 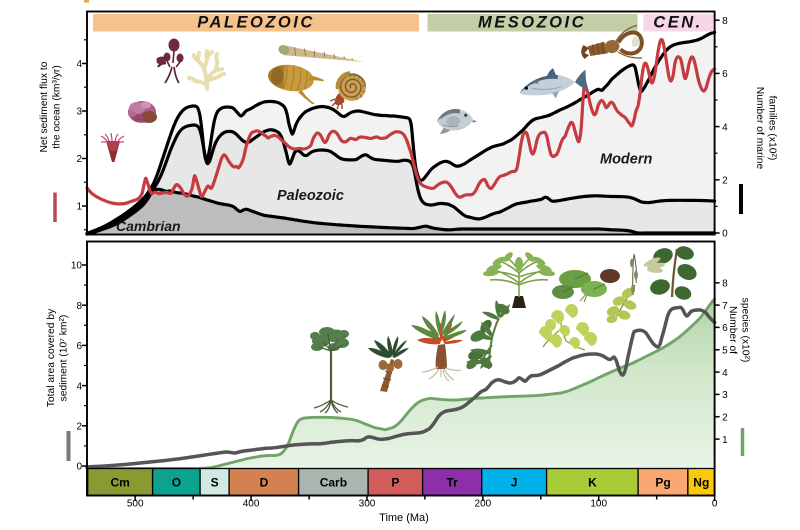 What do you see at coordinates (677, 23) in the screenshot?
I see `svg-text: CEN.` at bounding box center [677, 23].